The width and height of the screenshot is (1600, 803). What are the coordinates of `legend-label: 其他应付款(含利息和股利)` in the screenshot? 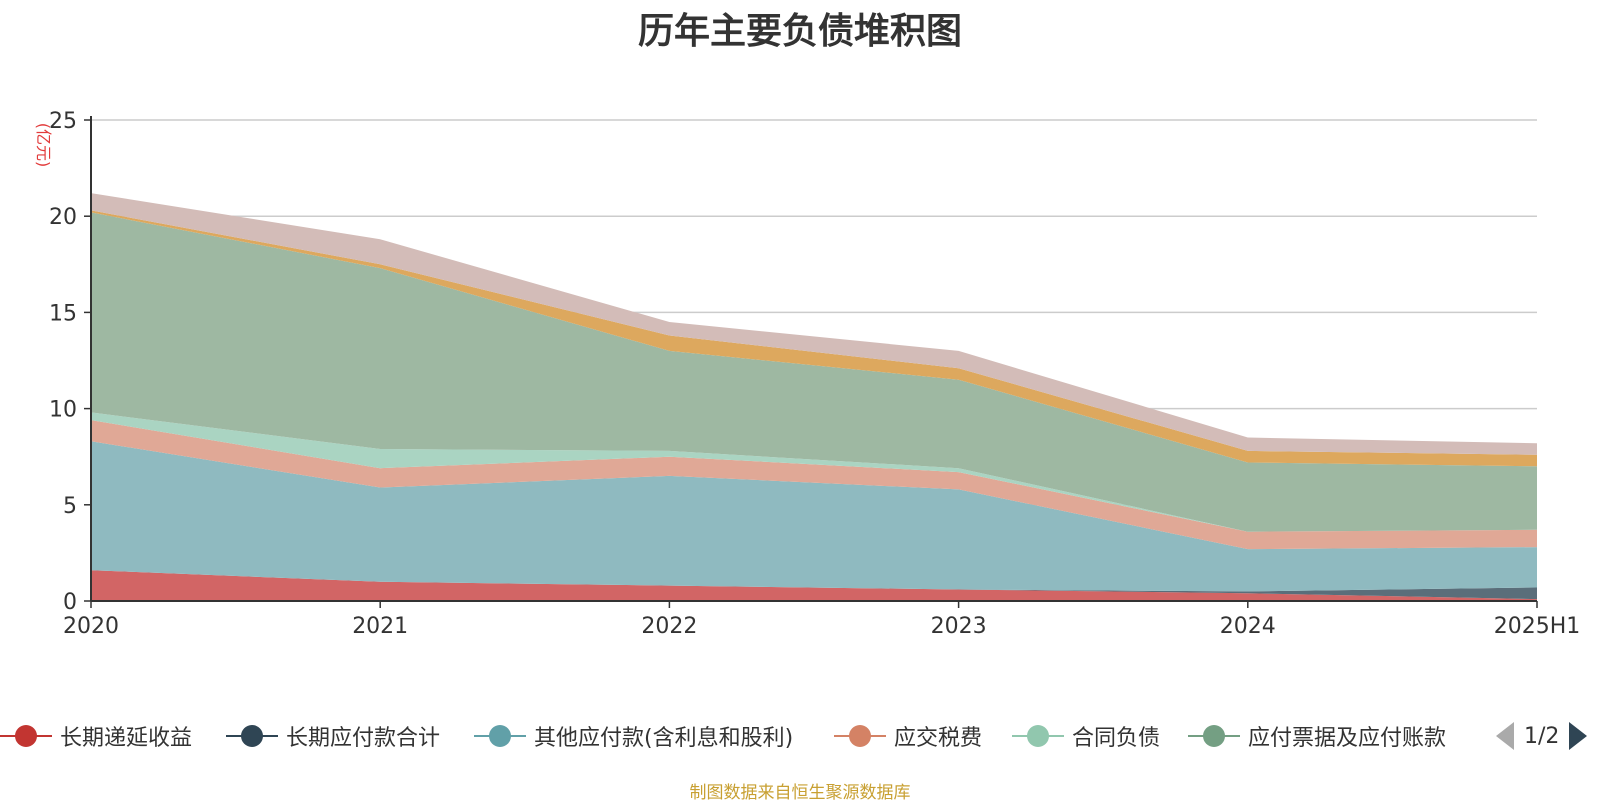 It's located at (664, 738).